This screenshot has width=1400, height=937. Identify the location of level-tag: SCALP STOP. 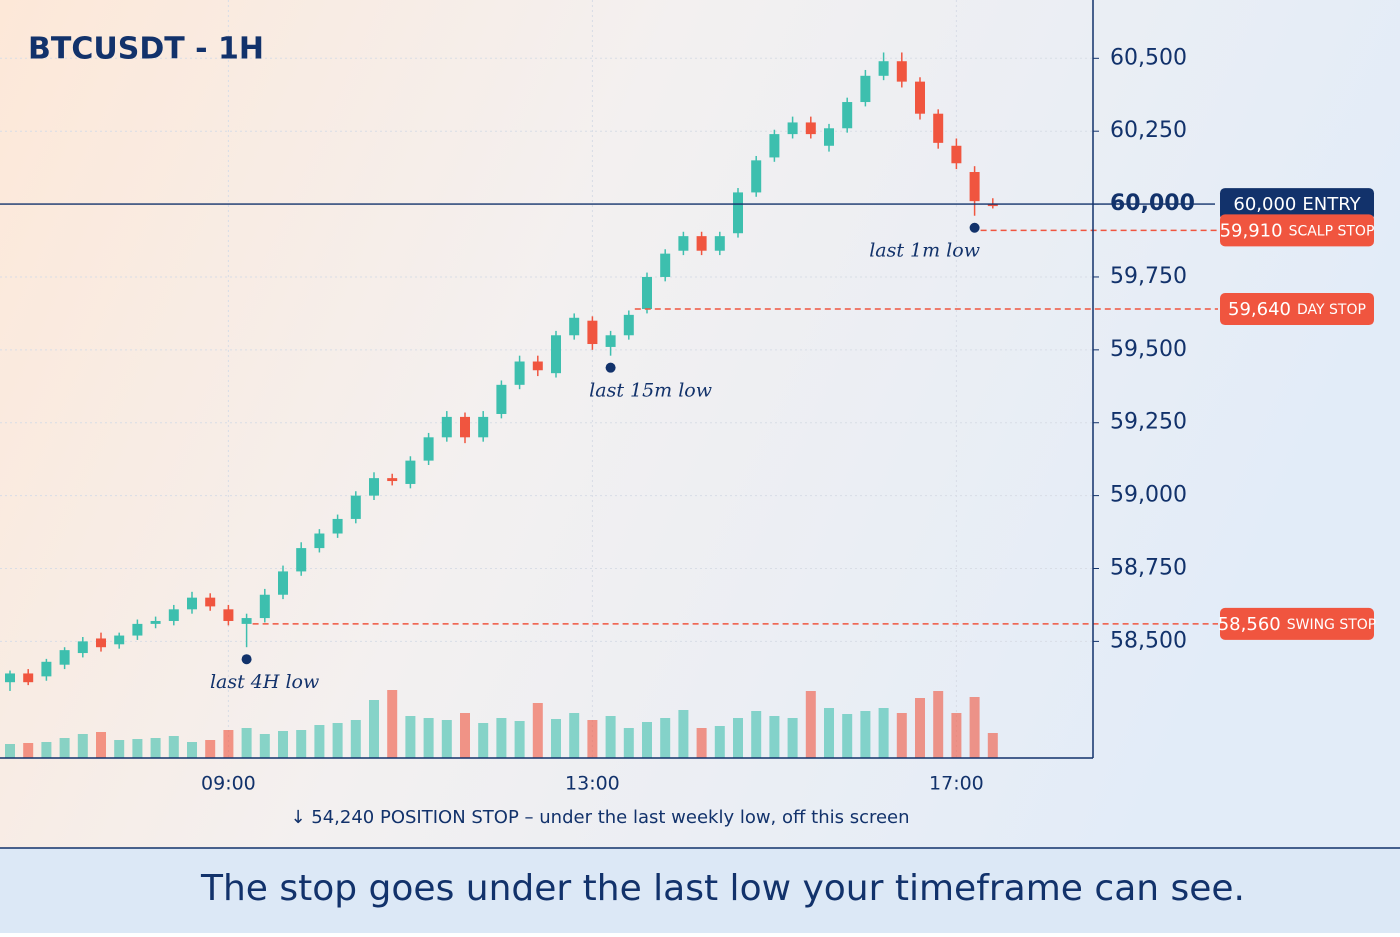
(1332, 231).